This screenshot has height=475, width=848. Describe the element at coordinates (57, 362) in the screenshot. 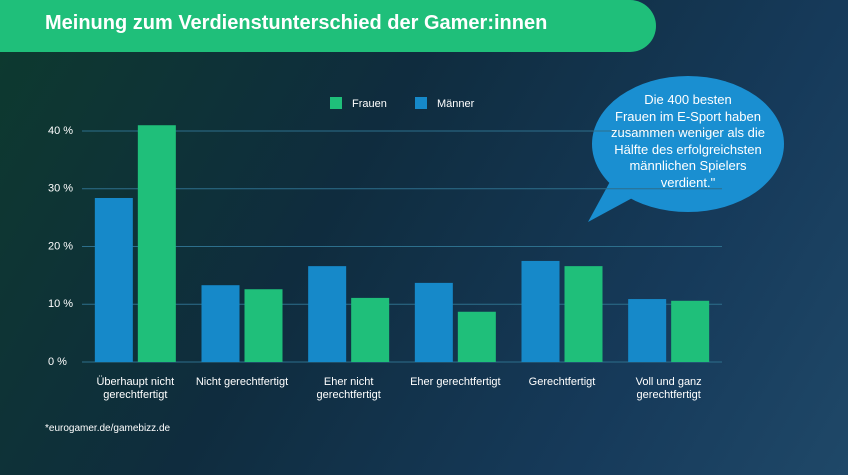

I see `y-tick-label: 0 %` at that location.